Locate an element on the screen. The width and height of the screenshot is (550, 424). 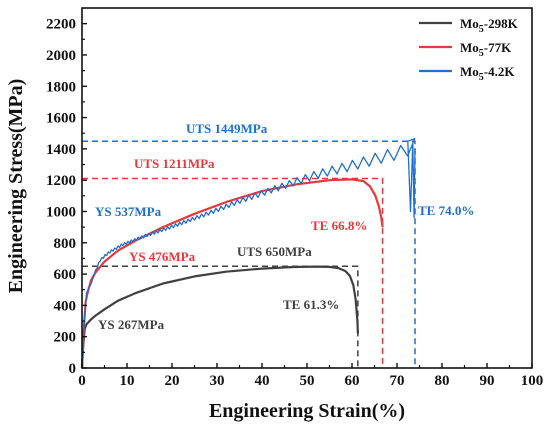
y-tick-label: 1800 is located at coordinates (61, 87).